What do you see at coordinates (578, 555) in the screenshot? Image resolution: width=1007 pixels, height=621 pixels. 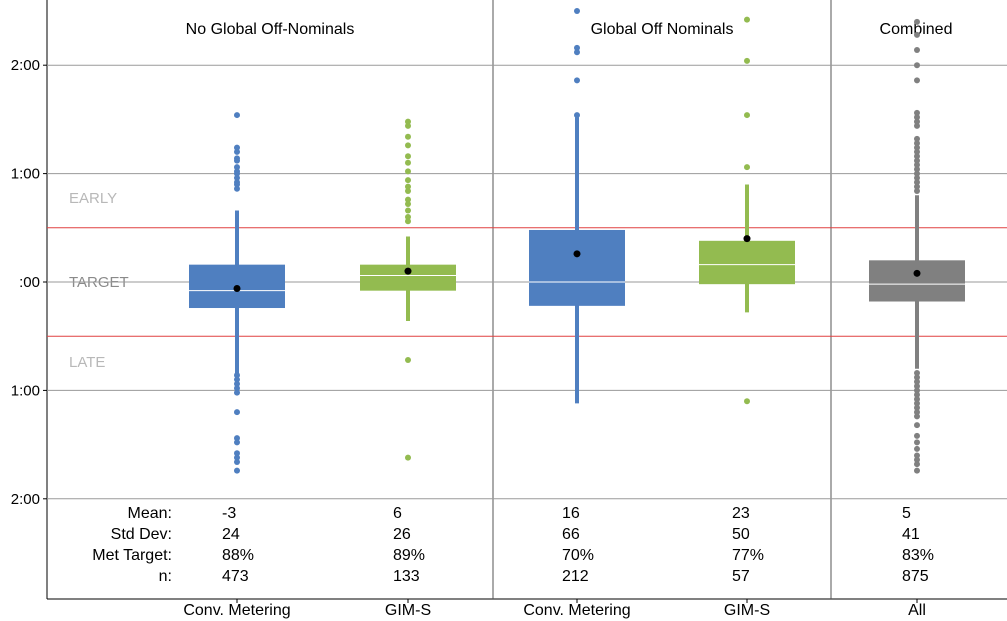 I see `stat-value-met_target: 70%` at bounding box center [578, 555].